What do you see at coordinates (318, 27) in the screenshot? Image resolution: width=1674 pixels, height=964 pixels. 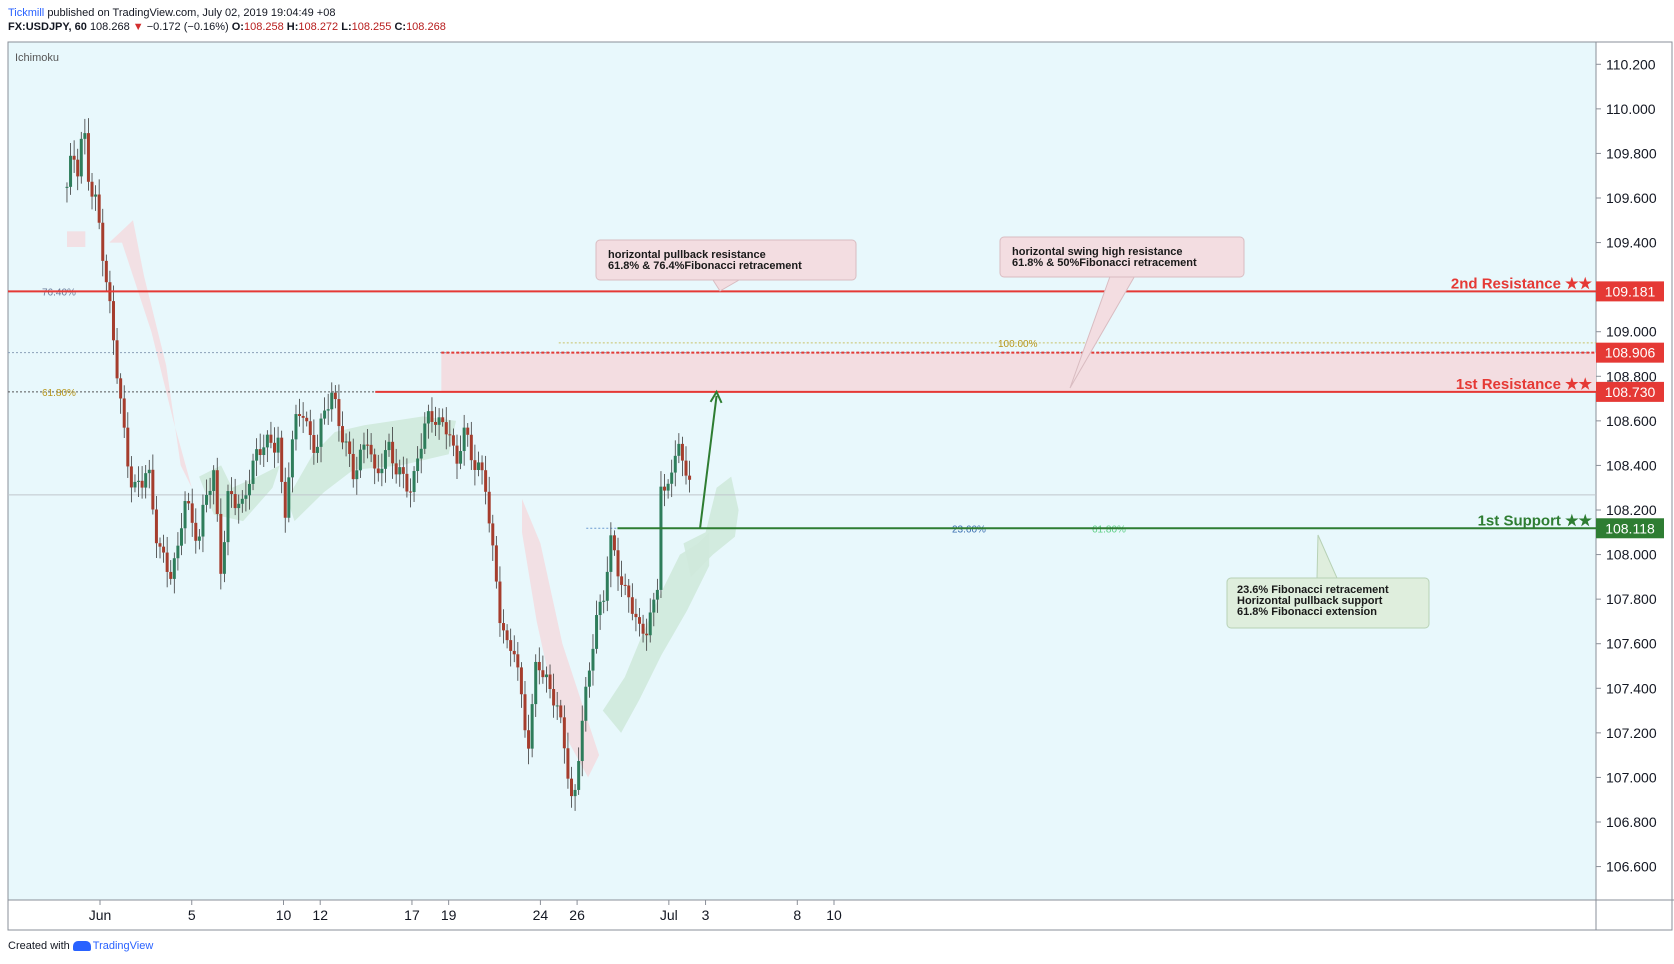 I see `high-value: 108.272` at bounding box center [318, 27].